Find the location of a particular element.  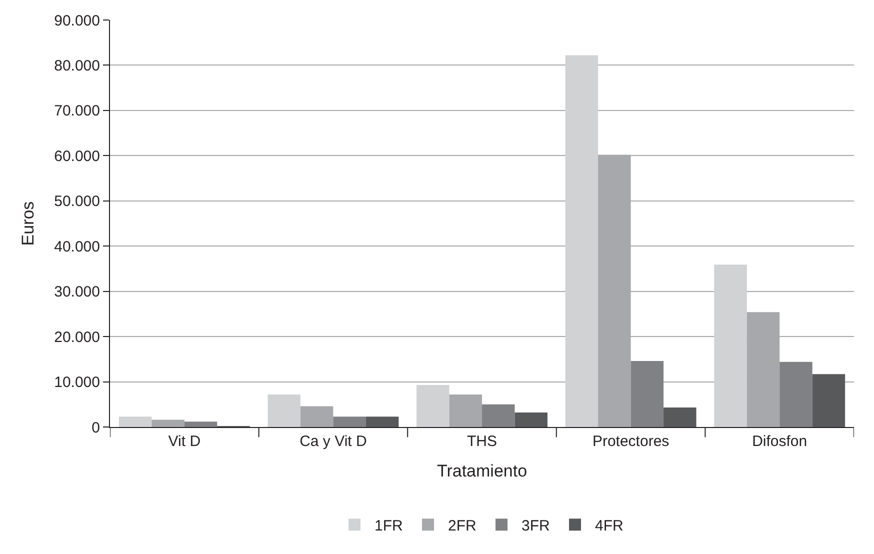

y-tick-label: 50.000 is located at coordinates (77, 201).